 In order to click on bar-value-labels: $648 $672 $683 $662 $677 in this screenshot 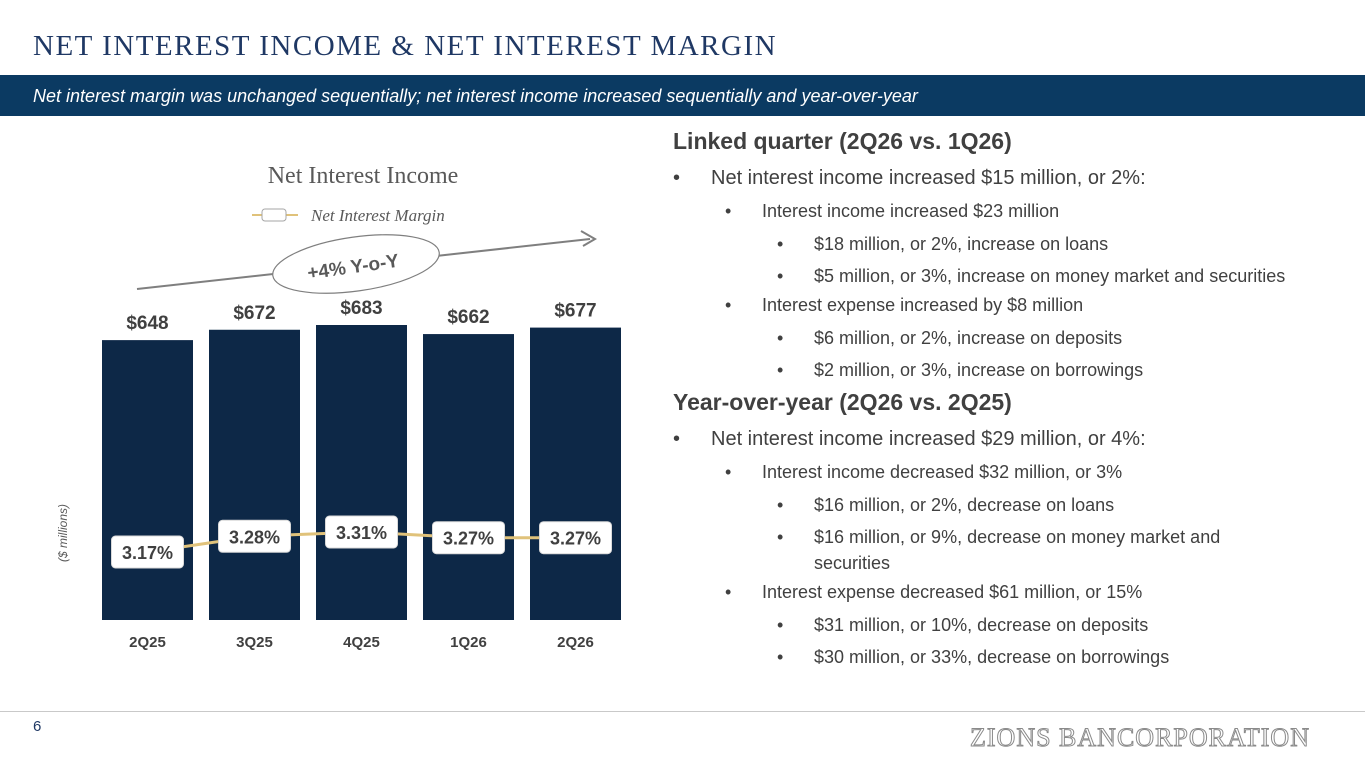, I will do `click(361, 316)`.